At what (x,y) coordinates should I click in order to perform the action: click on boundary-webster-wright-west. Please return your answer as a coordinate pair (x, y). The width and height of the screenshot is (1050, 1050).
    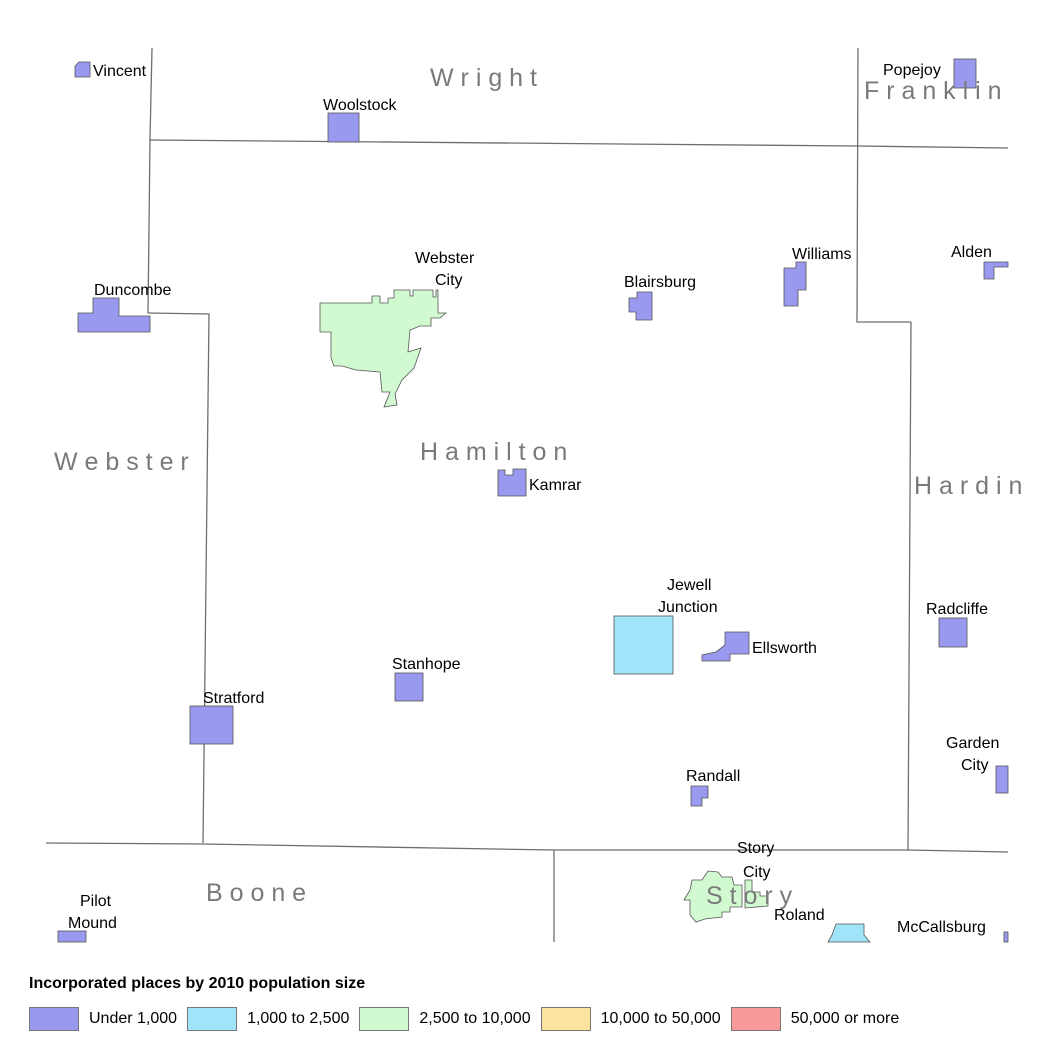
    Looking at the image, I should click on (150, 180).